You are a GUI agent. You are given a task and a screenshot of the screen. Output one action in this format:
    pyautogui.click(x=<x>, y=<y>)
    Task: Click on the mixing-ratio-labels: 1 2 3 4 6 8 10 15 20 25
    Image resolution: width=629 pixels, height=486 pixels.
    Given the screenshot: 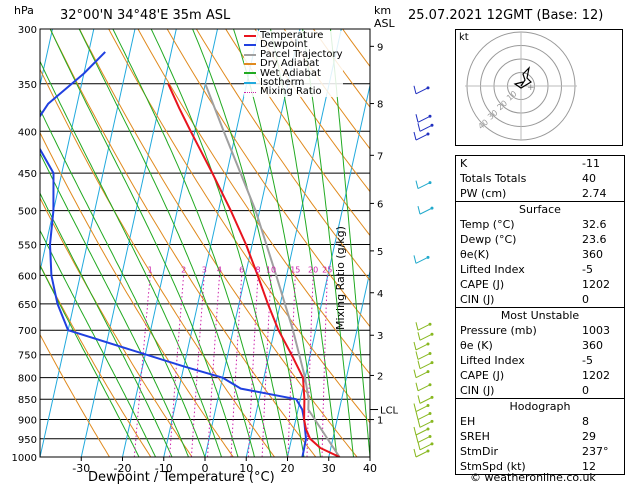 What is the action you would take?
    pyautogui.click(x=240, y=269)
    